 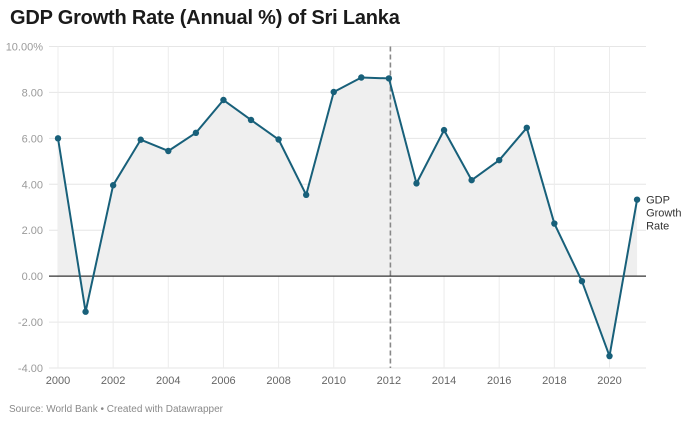 What do you see at coordinates (389, 78) in the screenshot?
I see `data-point-2012` at bounding box center [389, 78].